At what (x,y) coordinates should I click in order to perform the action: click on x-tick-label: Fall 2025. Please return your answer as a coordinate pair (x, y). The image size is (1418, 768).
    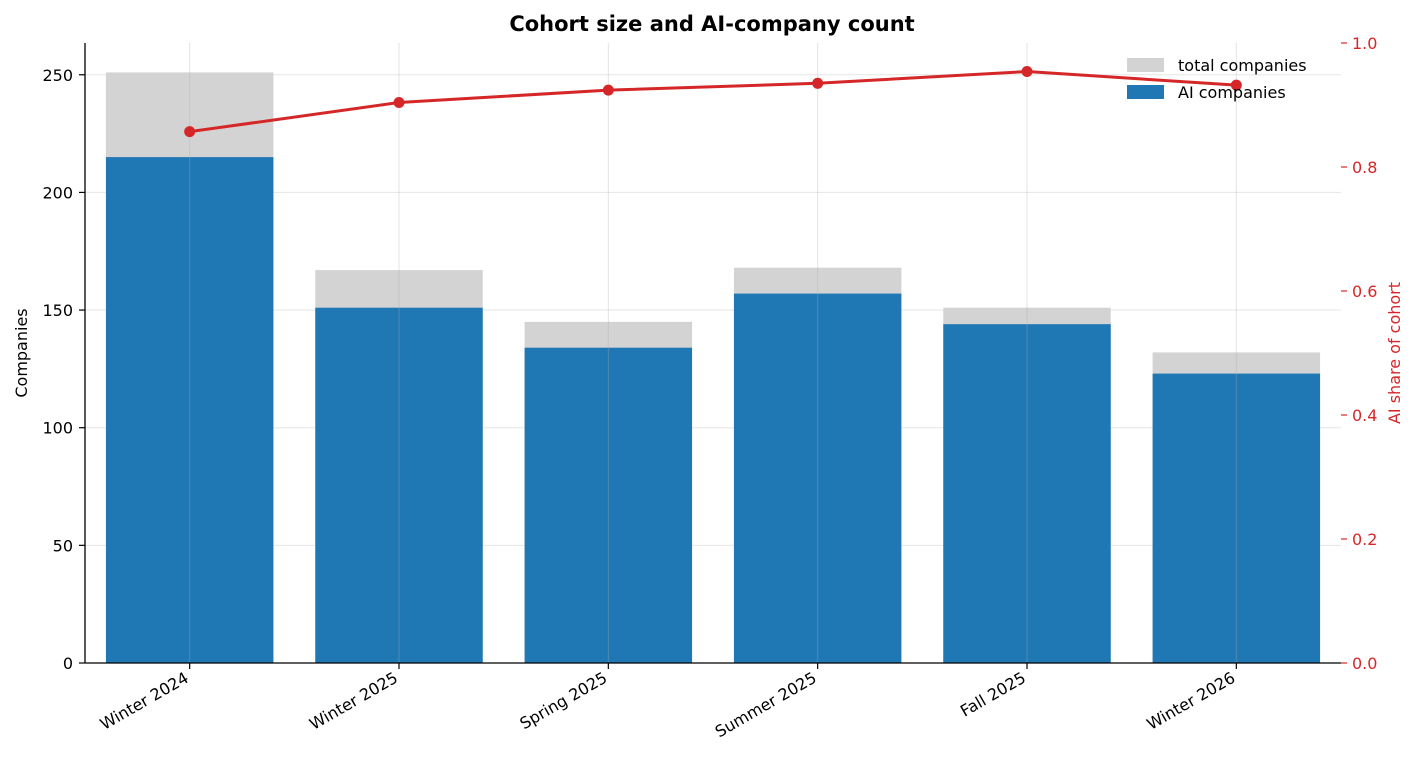
    Looking at the image, I should click on (993, 694).